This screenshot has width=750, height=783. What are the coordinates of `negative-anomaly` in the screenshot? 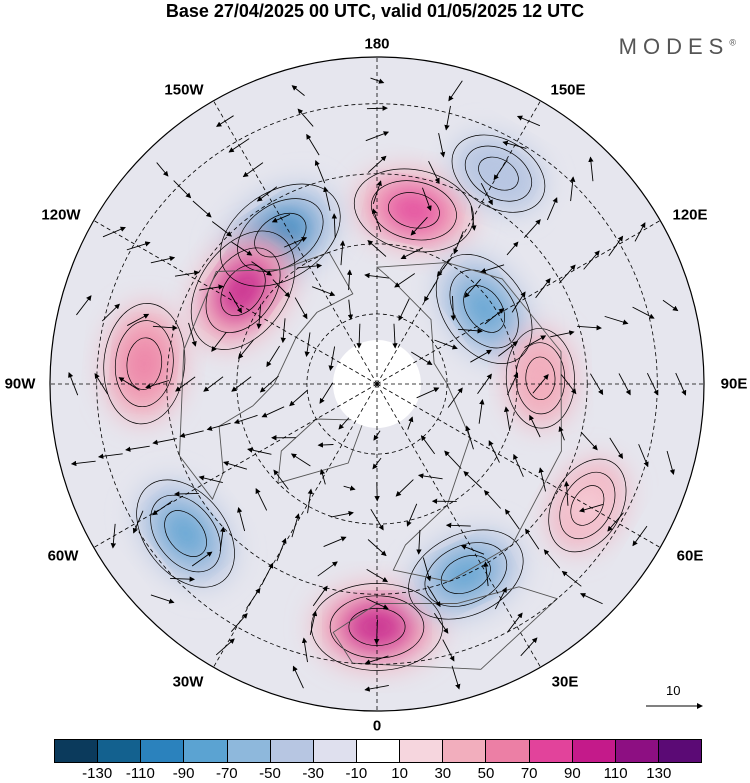 It's located at (185, 533).